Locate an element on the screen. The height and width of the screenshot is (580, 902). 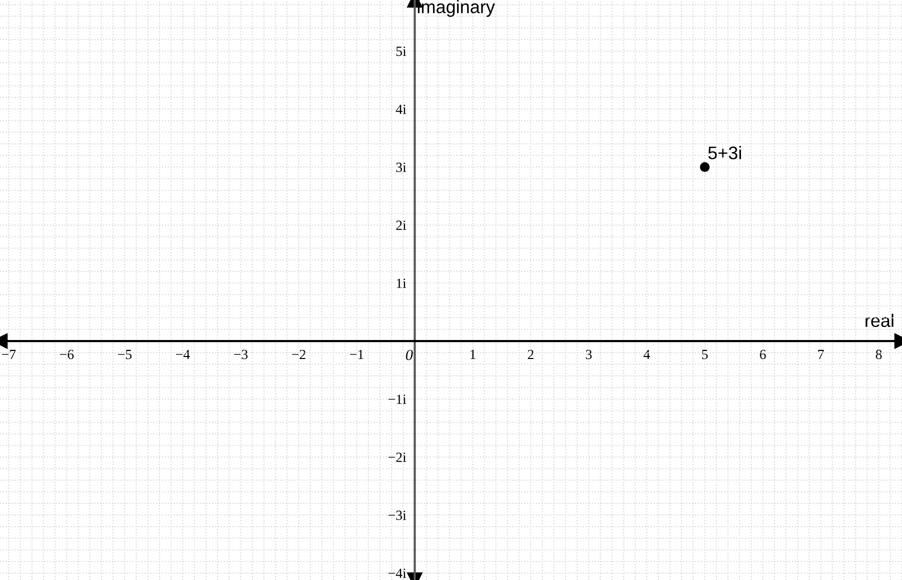
y-axis-title: imaginary is located at coordinates (456, 8).